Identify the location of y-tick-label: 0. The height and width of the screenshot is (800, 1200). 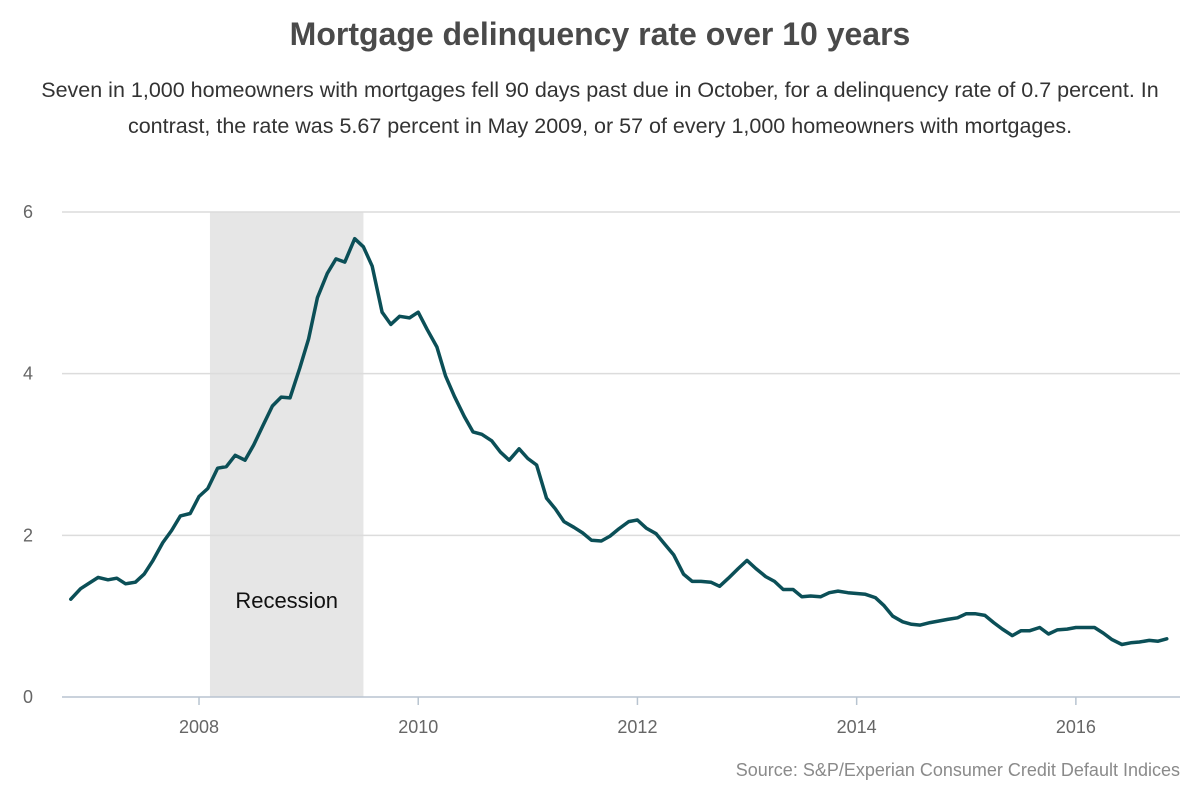
(28, 697).